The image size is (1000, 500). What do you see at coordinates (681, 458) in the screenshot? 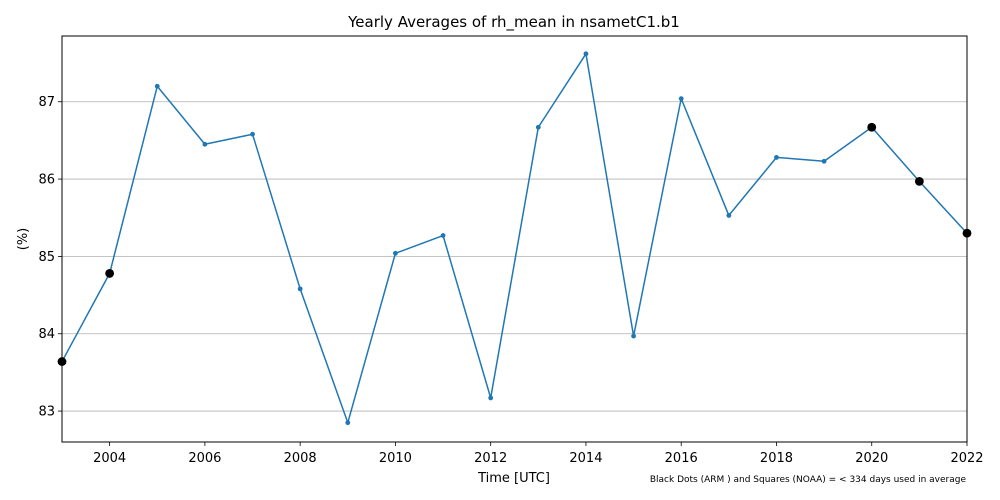
I see `x-tick-label: 2016` at bounding box center [681, 458].